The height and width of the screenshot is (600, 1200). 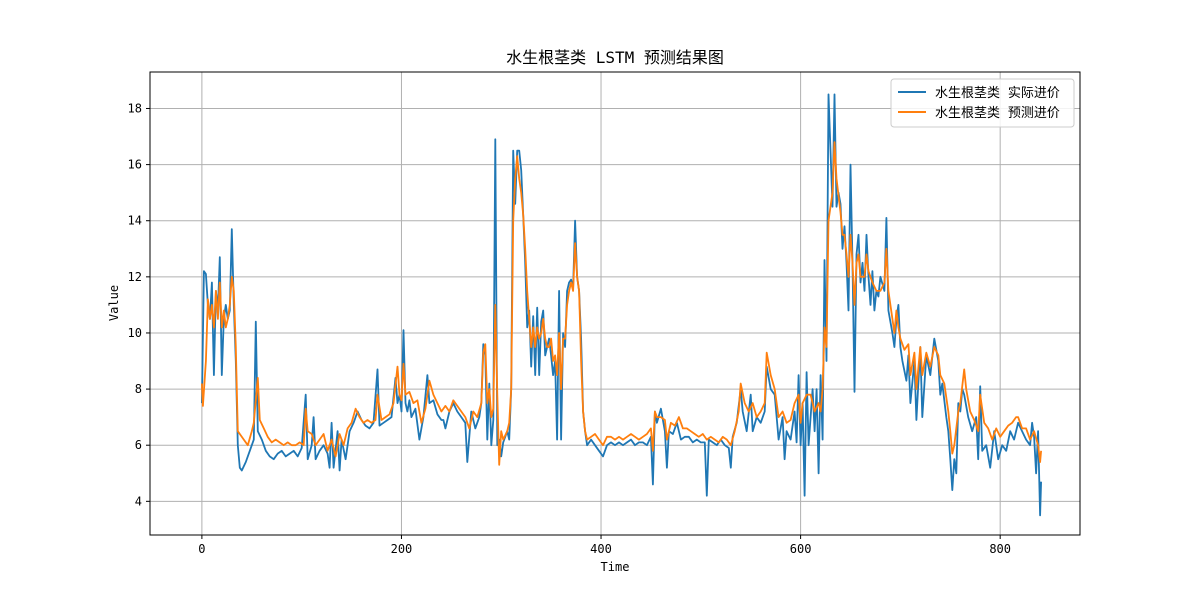 I want to click on y-tick-label: 14, so click(x=135, y=221).